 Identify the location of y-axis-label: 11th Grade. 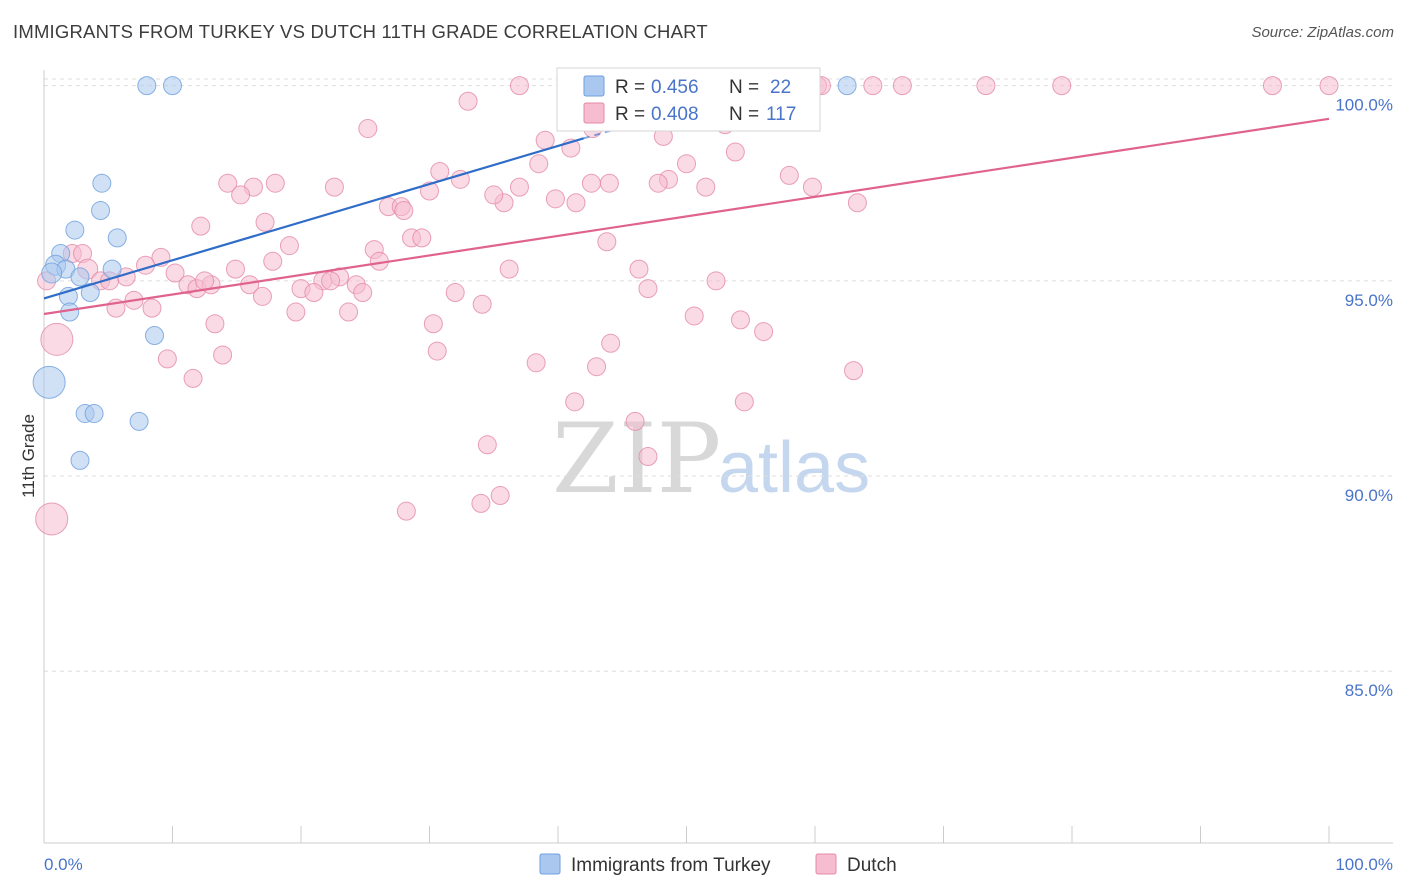
(28, 456).